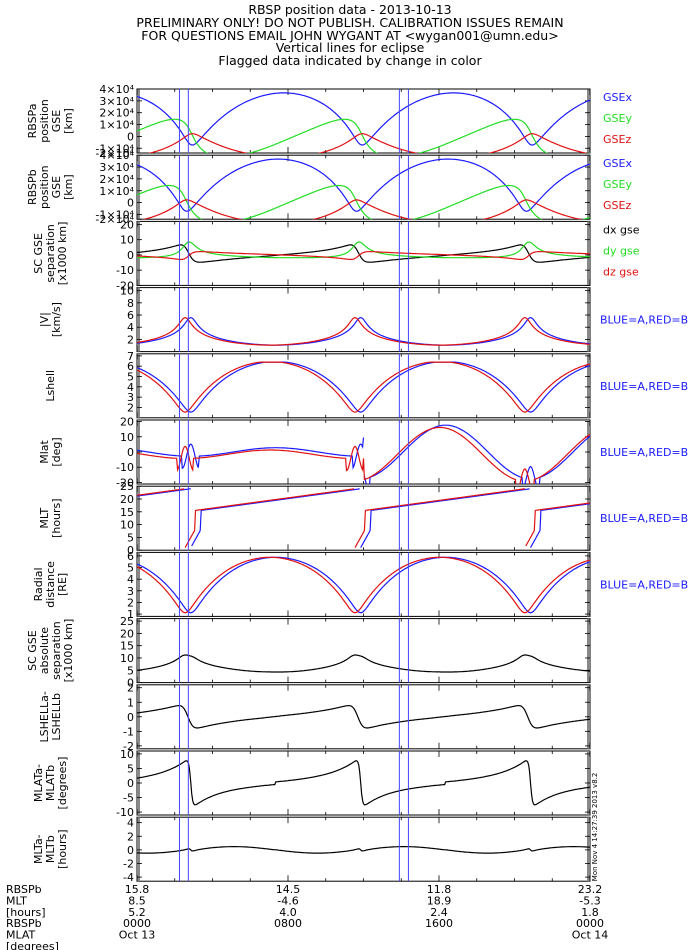 Image resolution: width=700 pixels, height=950 pixels. I want to click on y-tick-label: 7, so click(130, 356).